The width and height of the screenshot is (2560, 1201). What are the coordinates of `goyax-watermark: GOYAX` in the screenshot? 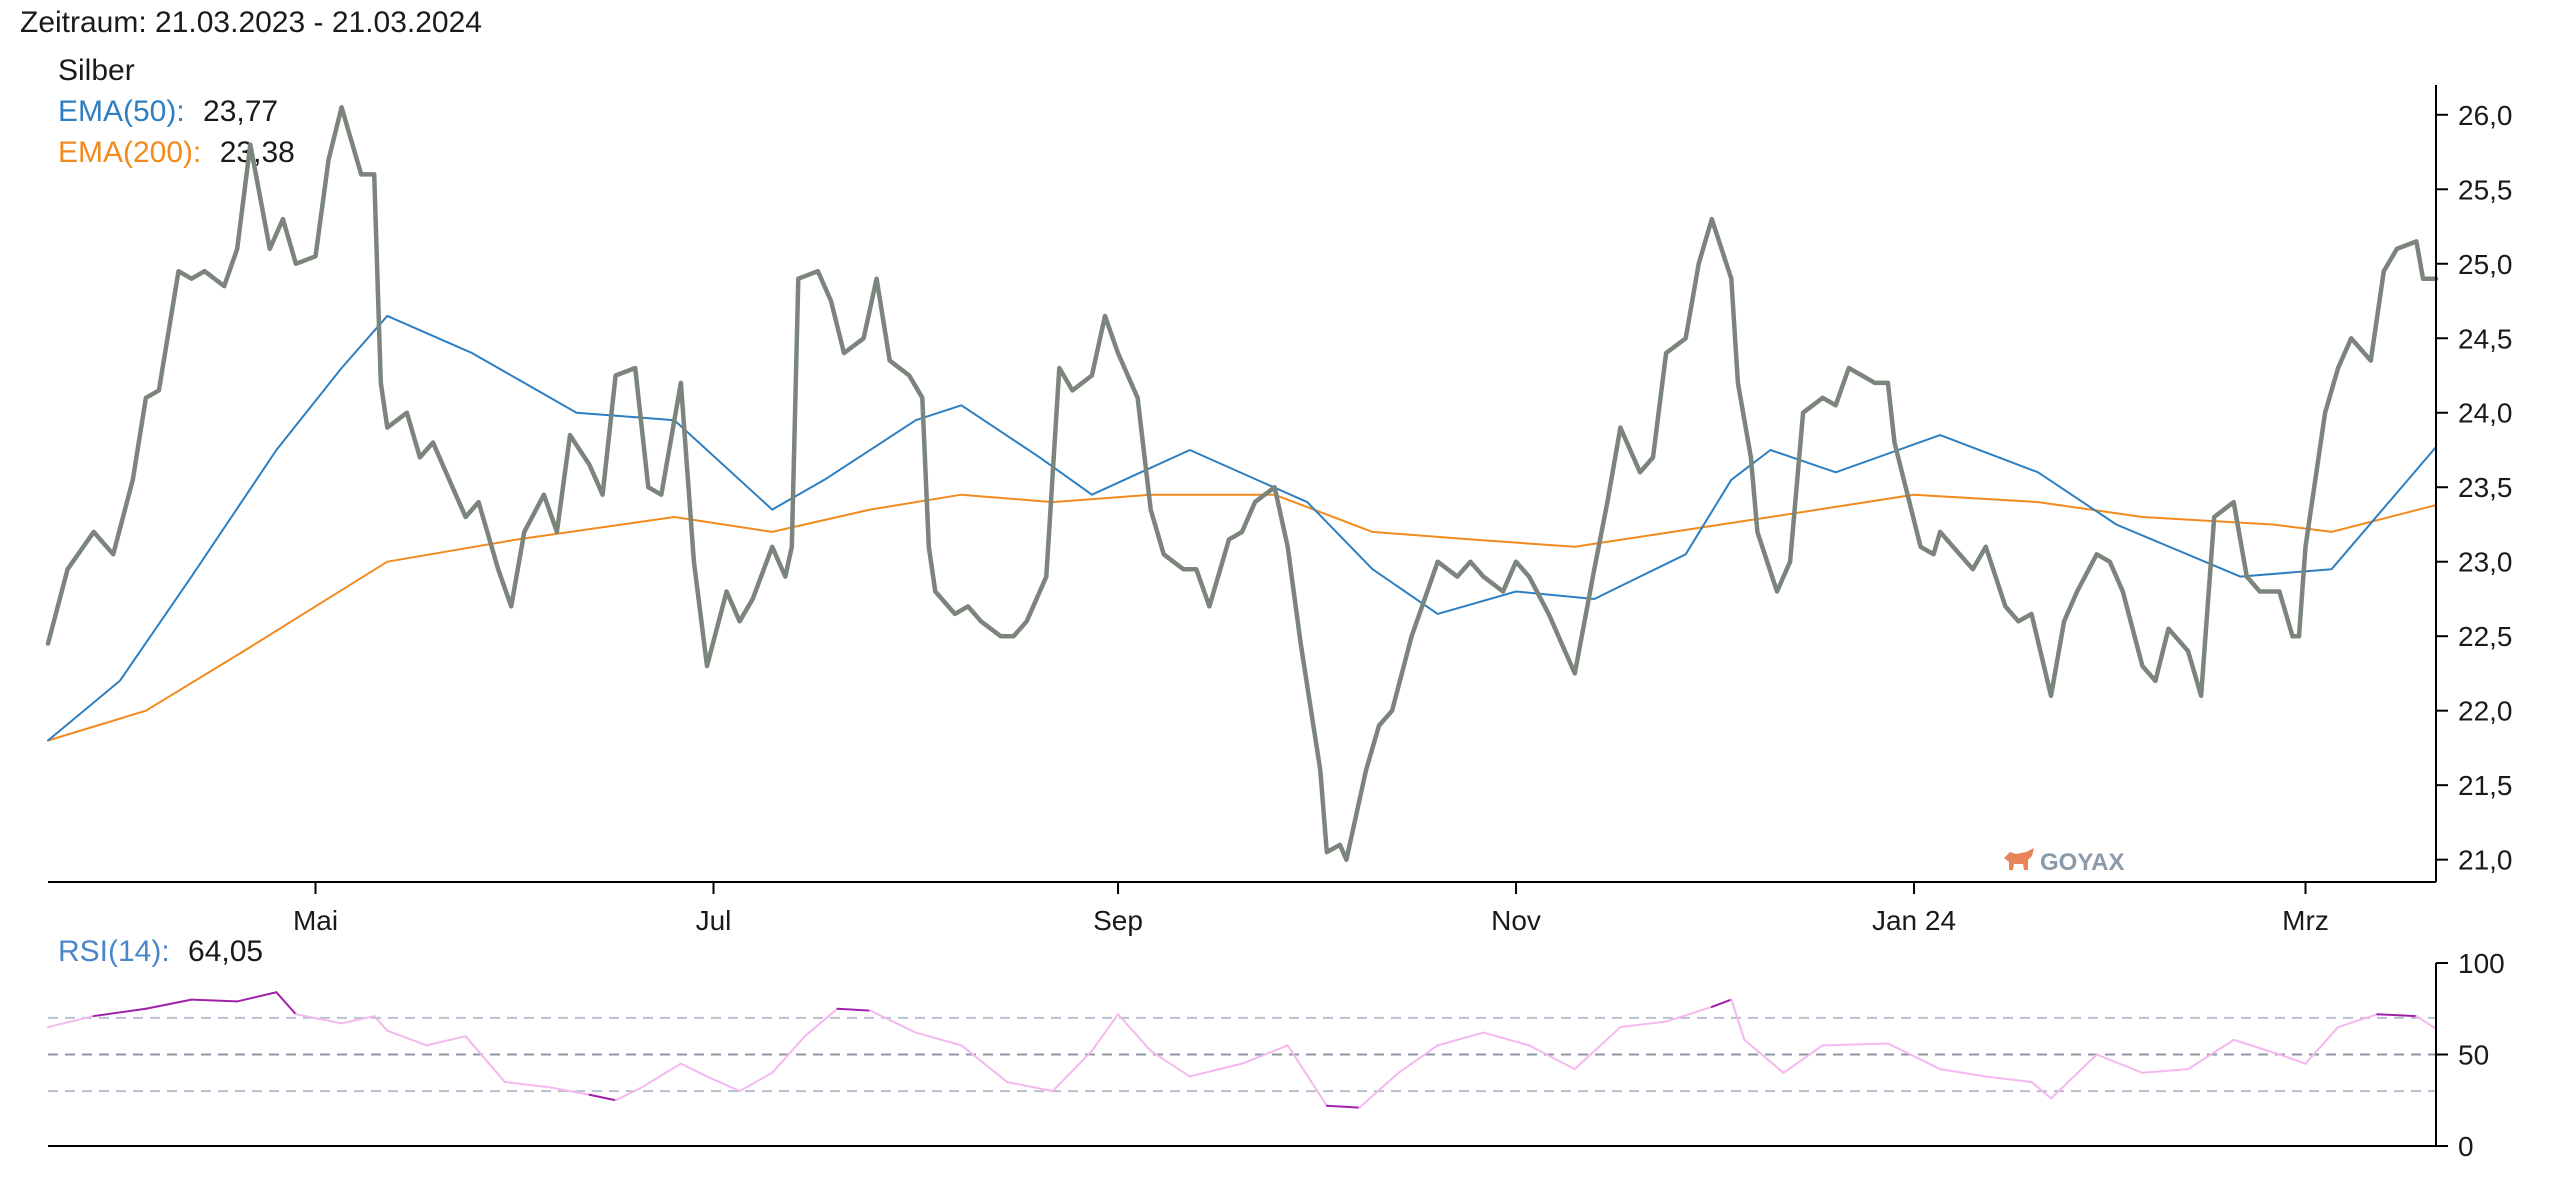 It's located at (2064, 862).